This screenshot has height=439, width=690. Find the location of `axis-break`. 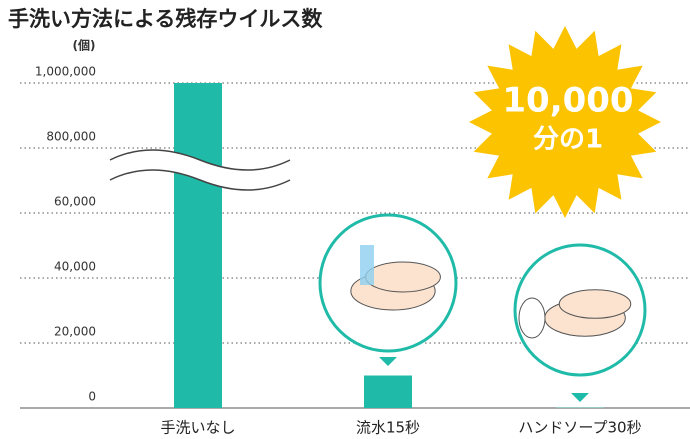

axis-break is located at coordinates (200, 170).